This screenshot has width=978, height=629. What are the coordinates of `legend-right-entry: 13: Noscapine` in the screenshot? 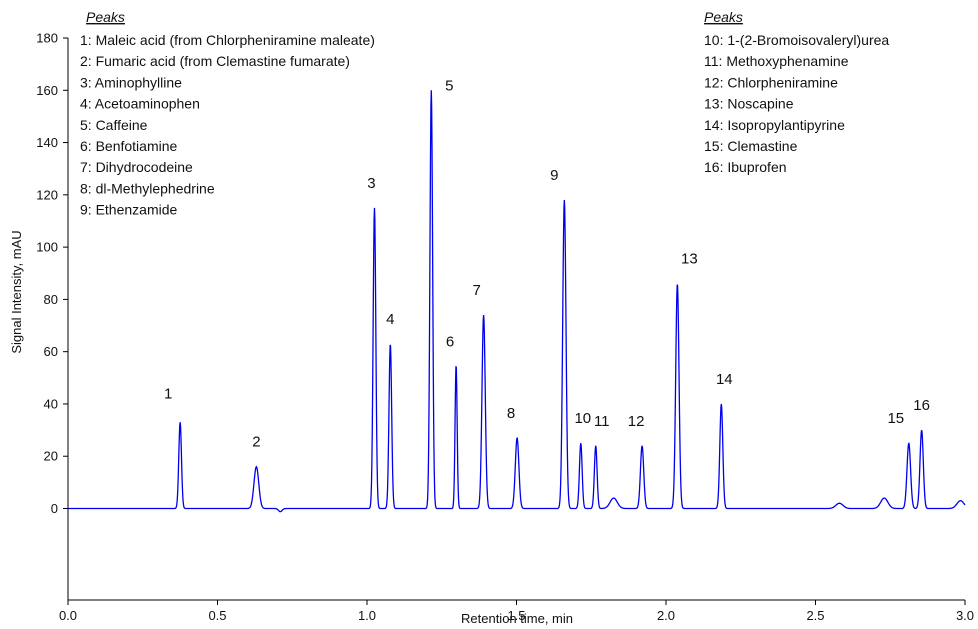 It's located at (749, 104).